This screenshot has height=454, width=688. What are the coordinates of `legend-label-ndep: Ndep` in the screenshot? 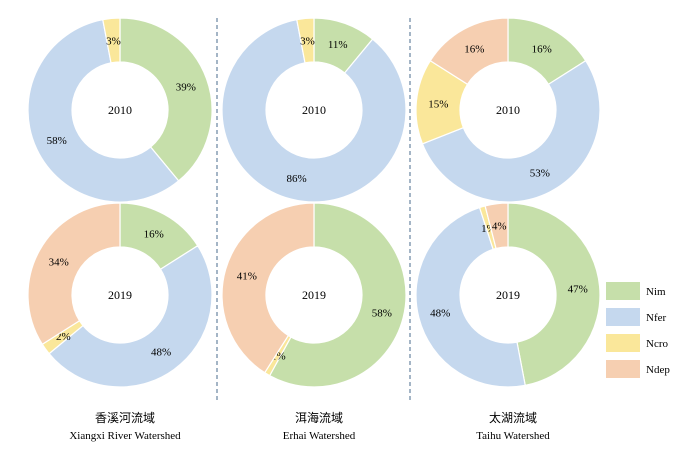 It's located at (658, 370).